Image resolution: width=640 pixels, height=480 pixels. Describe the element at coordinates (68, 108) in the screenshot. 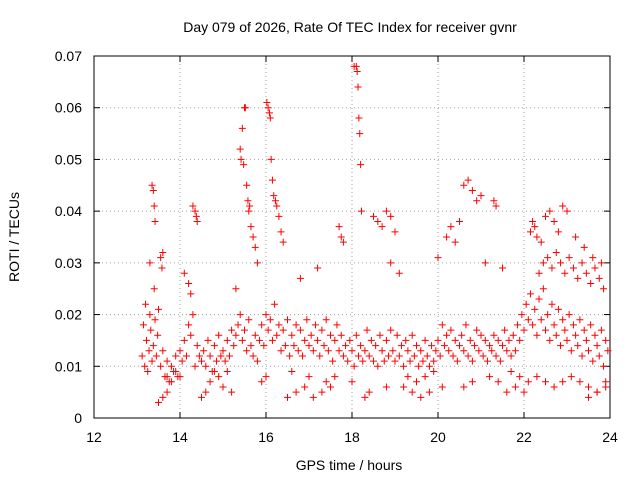

I see `y-tick-label: 0.06` at that location.